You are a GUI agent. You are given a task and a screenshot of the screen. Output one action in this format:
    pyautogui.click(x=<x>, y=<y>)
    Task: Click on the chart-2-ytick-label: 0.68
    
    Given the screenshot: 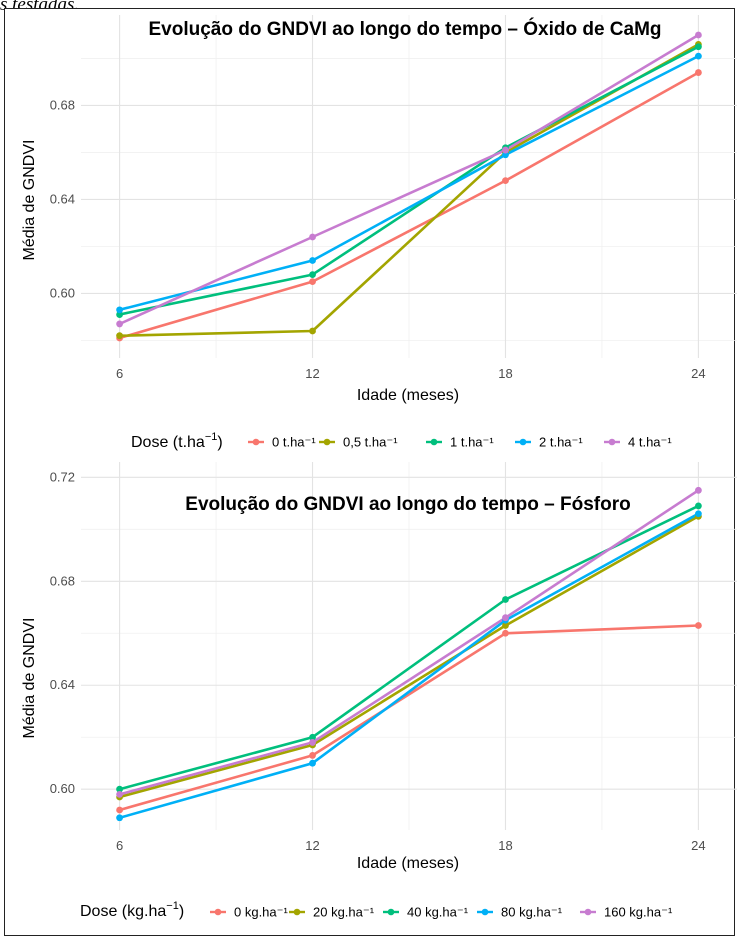 What is the action you would take?
    pyautogui.click(x=62, y=580)
    